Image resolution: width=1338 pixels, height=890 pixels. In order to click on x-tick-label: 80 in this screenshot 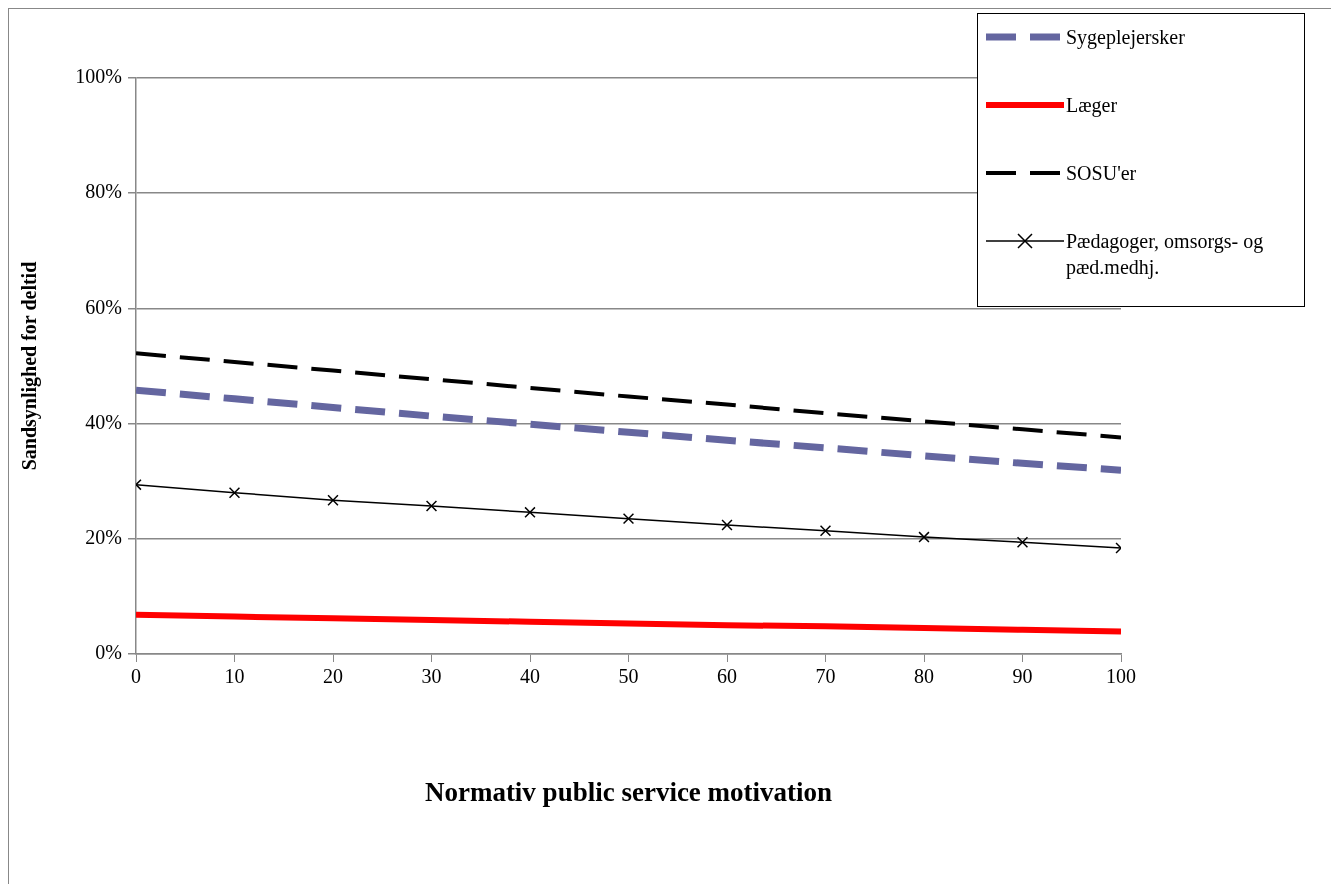, I will do `click(924, 676)`.